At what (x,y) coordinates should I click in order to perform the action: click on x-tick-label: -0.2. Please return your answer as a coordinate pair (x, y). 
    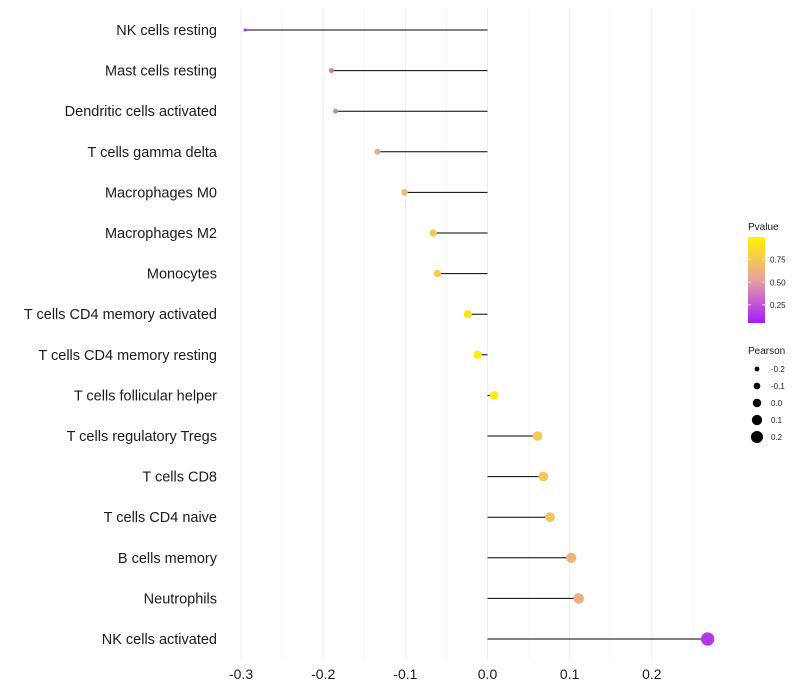
    Looking at the image, I should click on (323, 674).